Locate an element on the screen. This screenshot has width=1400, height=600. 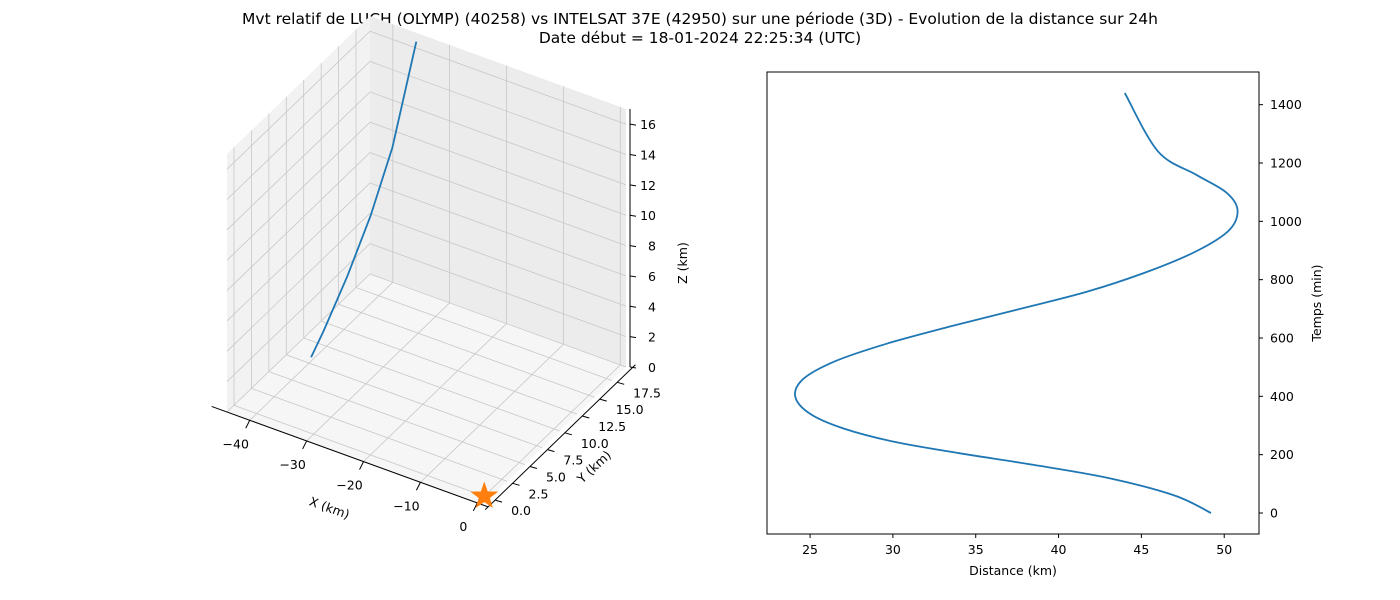
x-tick-label: 45 is located at coordinates (1141, 549).